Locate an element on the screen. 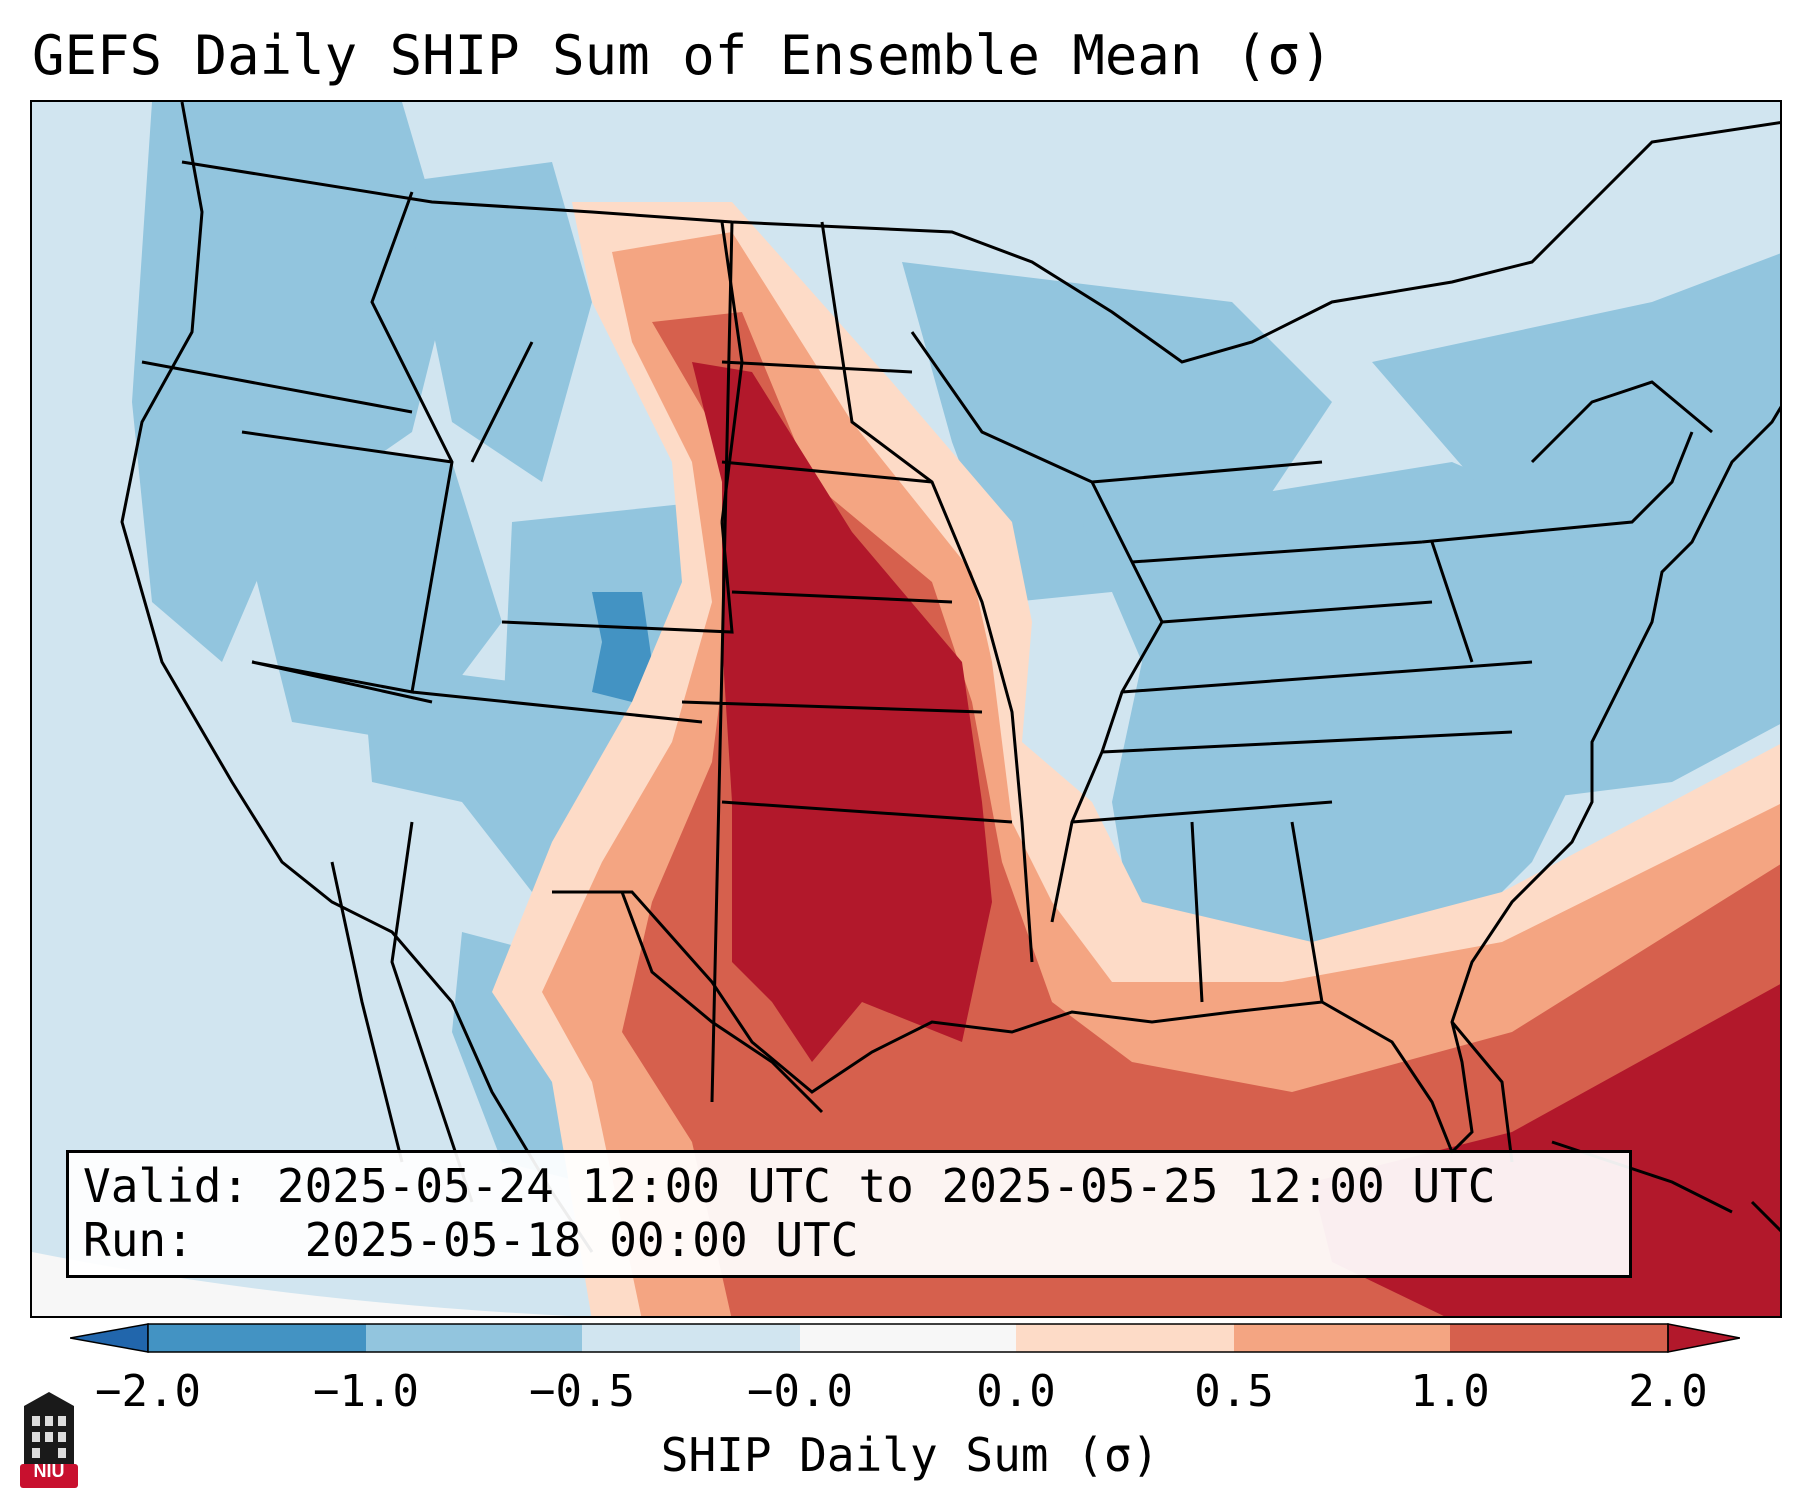 The height and width of the screenshot is (1506, 1803). central-states is located at coordinates (857, 662).